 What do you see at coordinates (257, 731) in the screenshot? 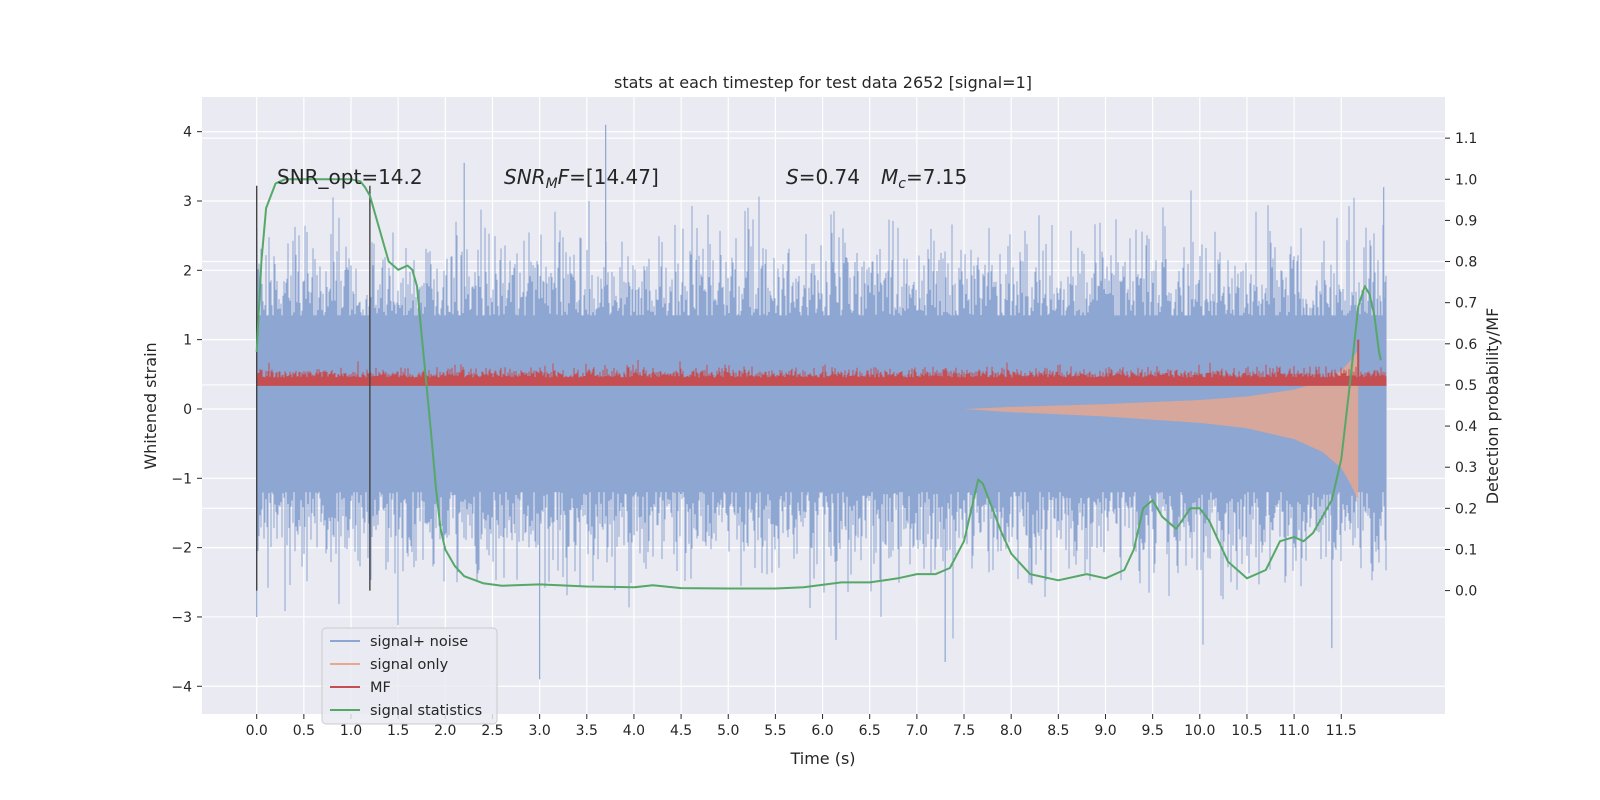
I see `x-tick-label: 0.0` at bounding box center [257, 731].